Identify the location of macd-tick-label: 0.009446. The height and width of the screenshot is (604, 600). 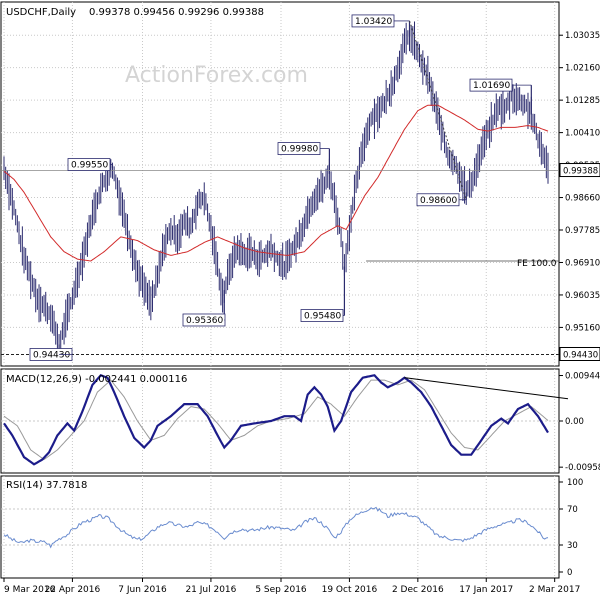
(582, 377).